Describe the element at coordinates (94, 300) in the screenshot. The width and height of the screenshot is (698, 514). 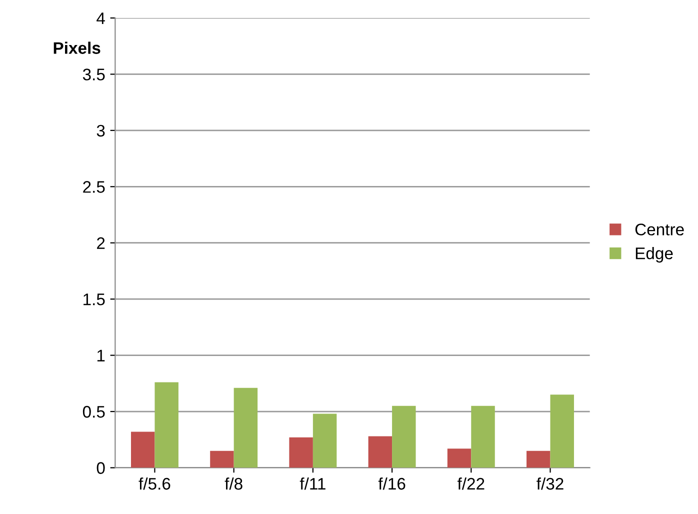
I see `y-tick-label: 1.5` at that location.